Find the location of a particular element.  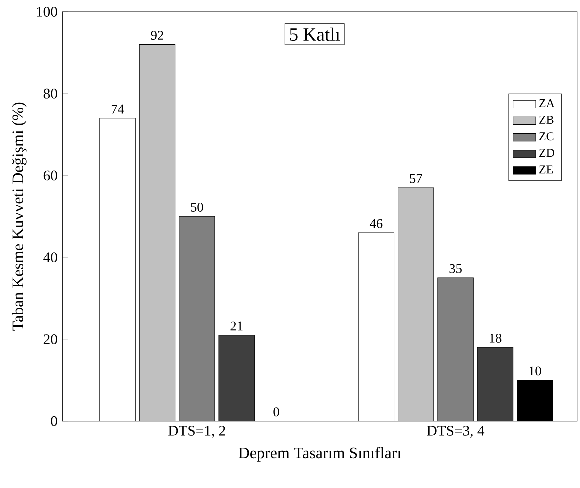

y-tick-label: 0 is located at coordinates (54, 421).